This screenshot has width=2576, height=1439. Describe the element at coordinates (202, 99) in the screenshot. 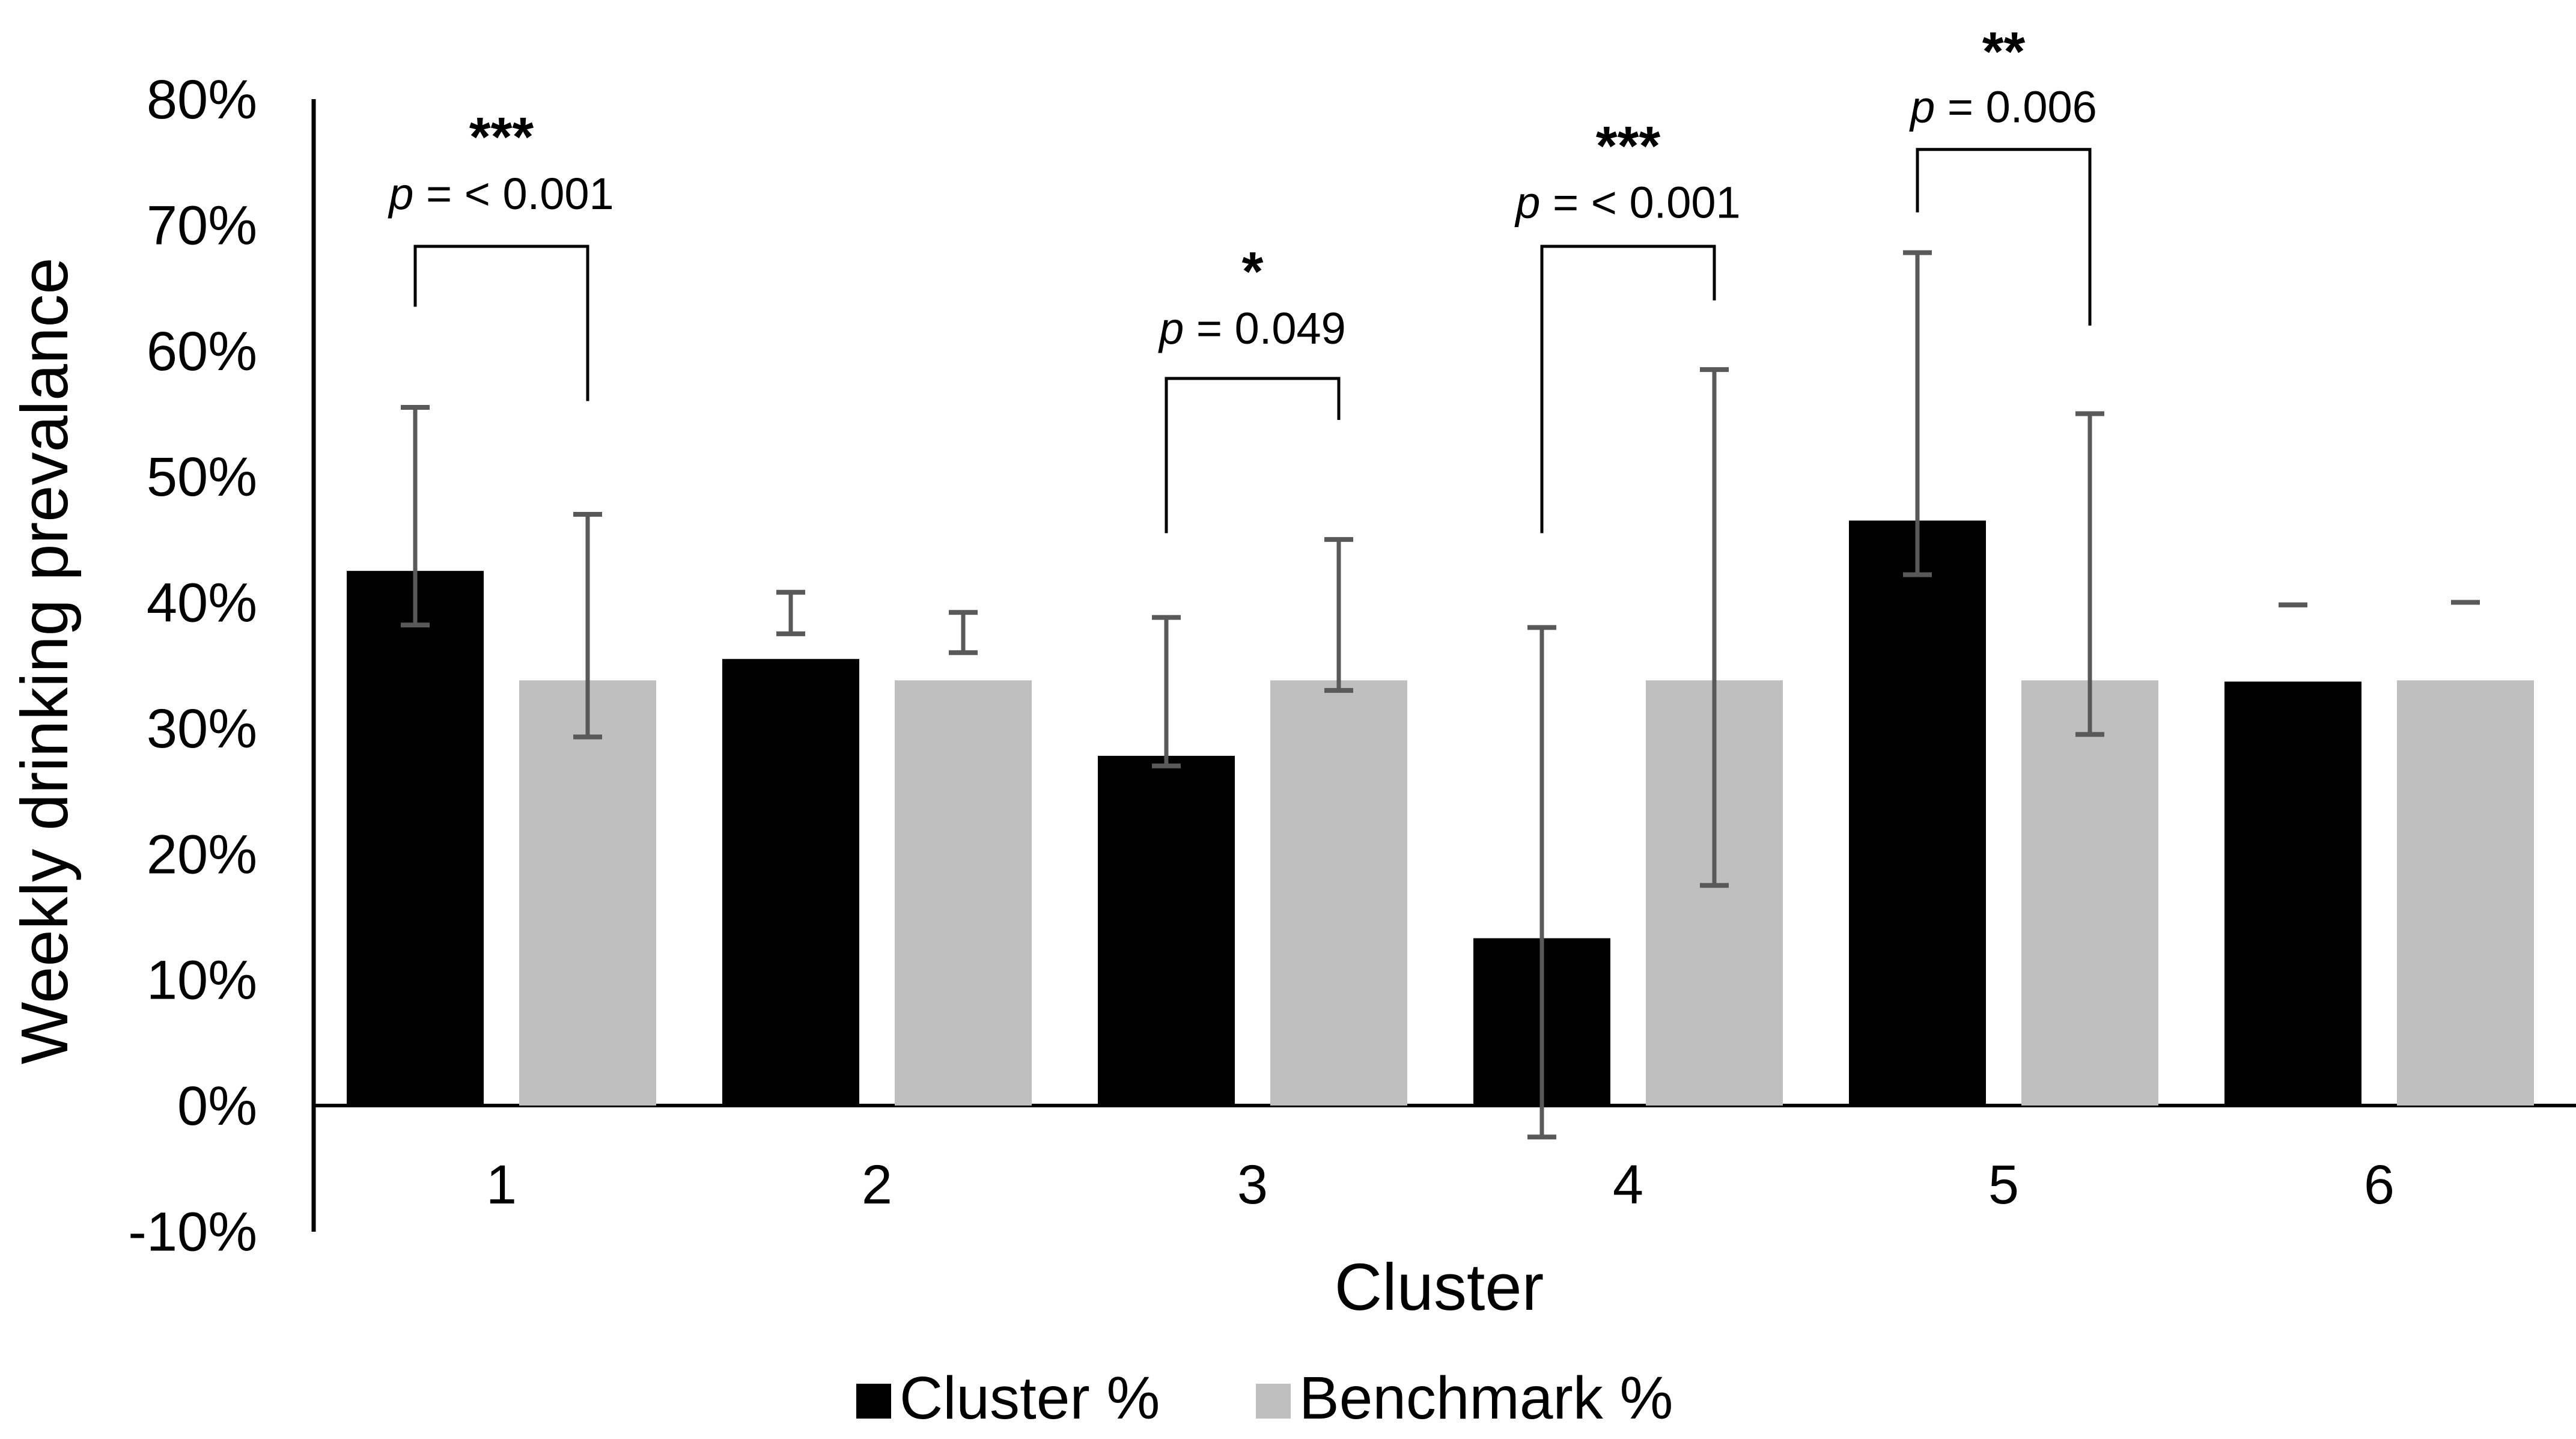

I see `y-tick-label: 80%` at that location.